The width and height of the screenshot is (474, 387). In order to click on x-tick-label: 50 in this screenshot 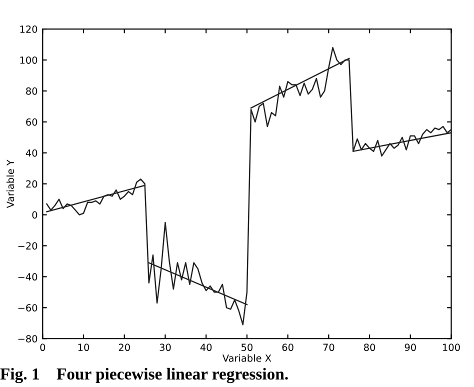, I will do `click(247, 348)`.